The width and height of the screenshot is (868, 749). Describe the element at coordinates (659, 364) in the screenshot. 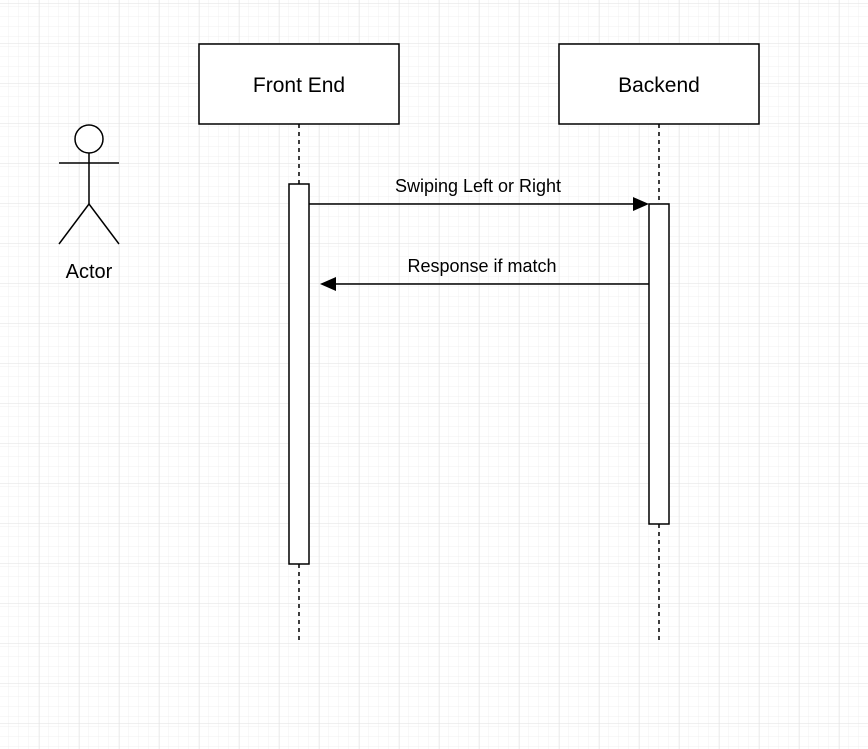

I see `backend-activation-bar` at that location.